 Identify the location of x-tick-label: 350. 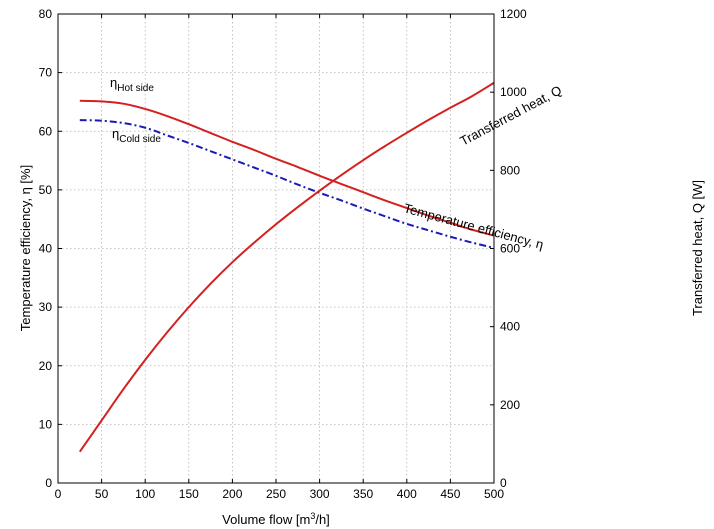
(363, 494).